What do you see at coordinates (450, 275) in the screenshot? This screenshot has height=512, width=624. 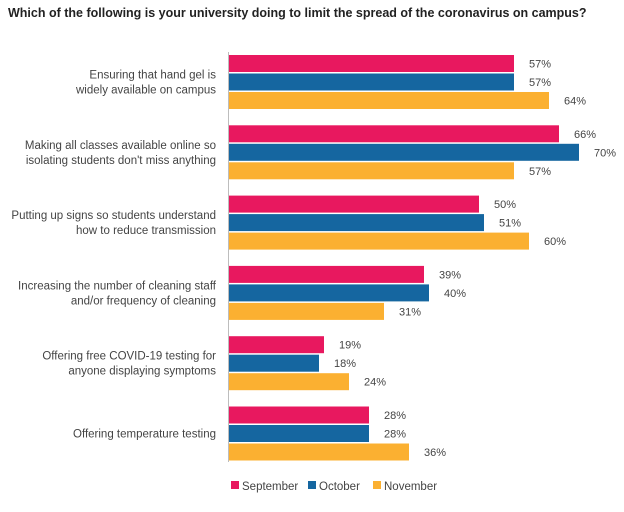 I see `data-label: 39%` at bounding box center [450, 275].